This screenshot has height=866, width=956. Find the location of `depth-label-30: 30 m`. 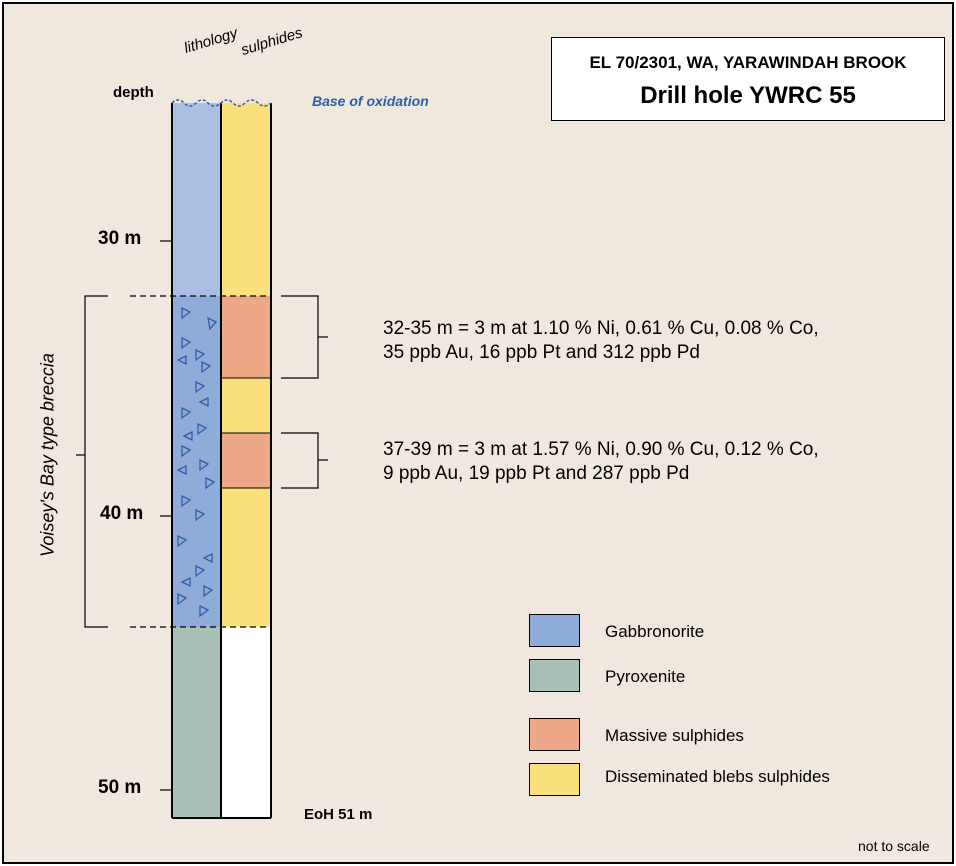

depth-label-30: 30 m is located at coordinates (120, 238).